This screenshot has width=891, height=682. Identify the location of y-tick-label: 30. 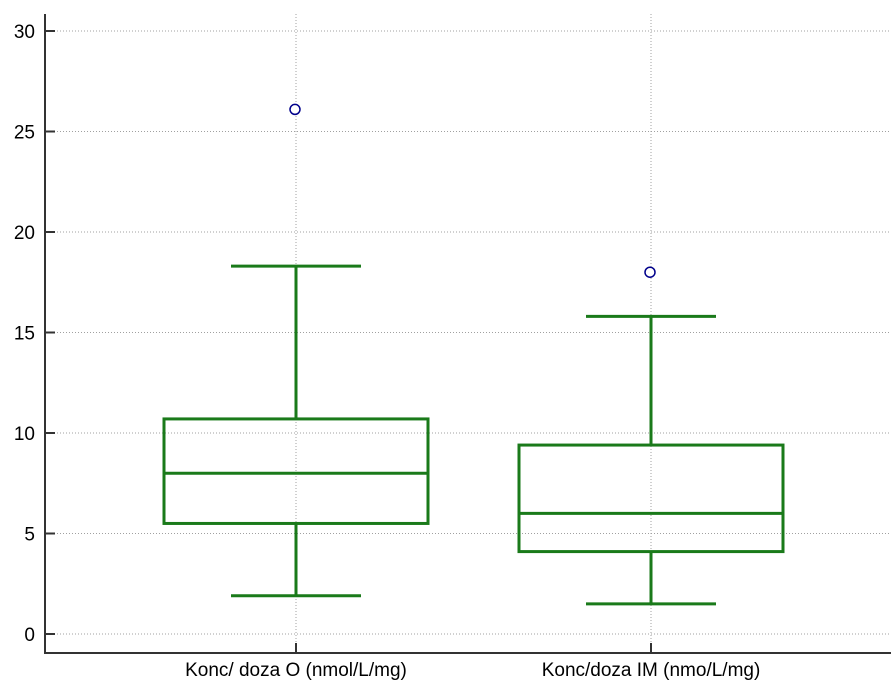
(24, 32).